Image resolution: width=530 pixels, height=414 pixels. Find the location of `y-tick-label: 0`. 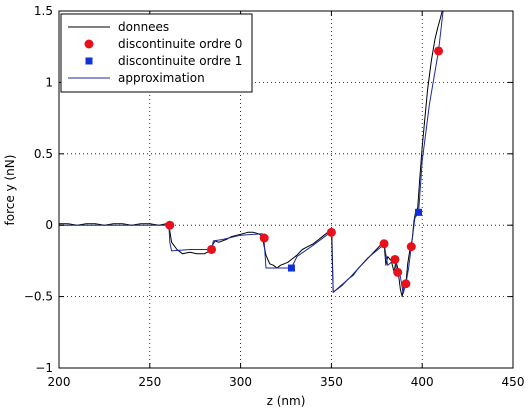

y-tick-label: 0 is located at coordinates (49, 225).